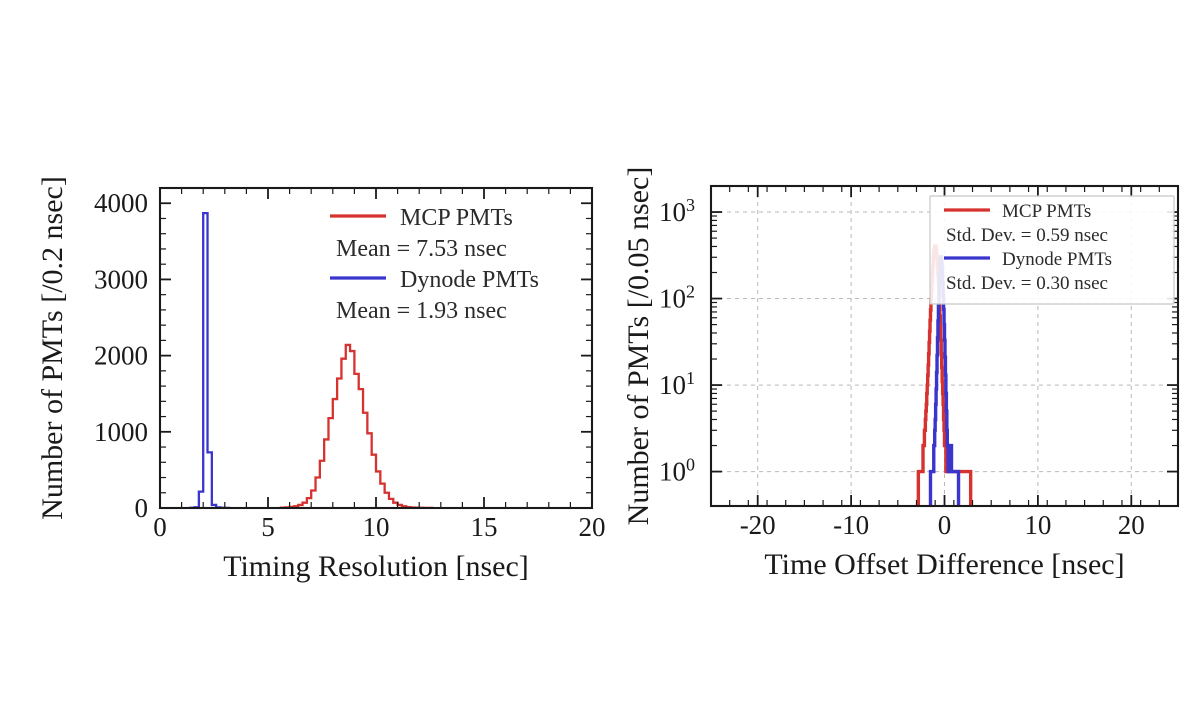 Image resolution: width=1200 pixels, height=727 pixels. What do you see at coordinates (121, 203) in the screenshot?
I see `y-tick-label: 4000` at bounding box center [121, 203].